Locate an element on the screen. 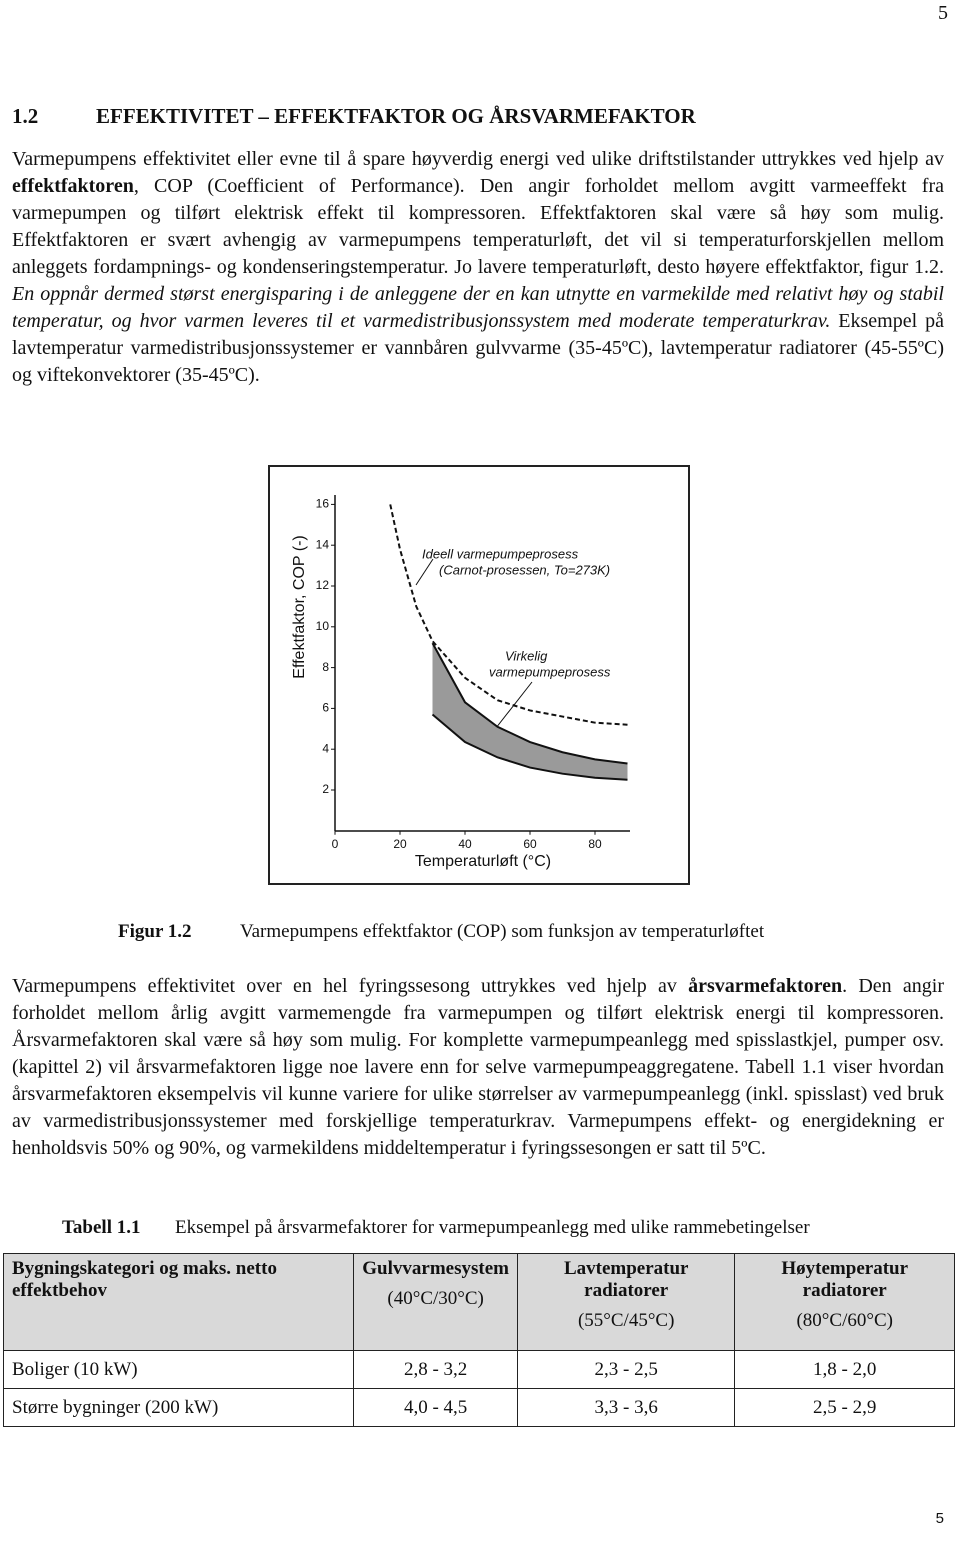 The image size is (960, 1546). annotation: Virkelig is located at coordinates (526, 655).